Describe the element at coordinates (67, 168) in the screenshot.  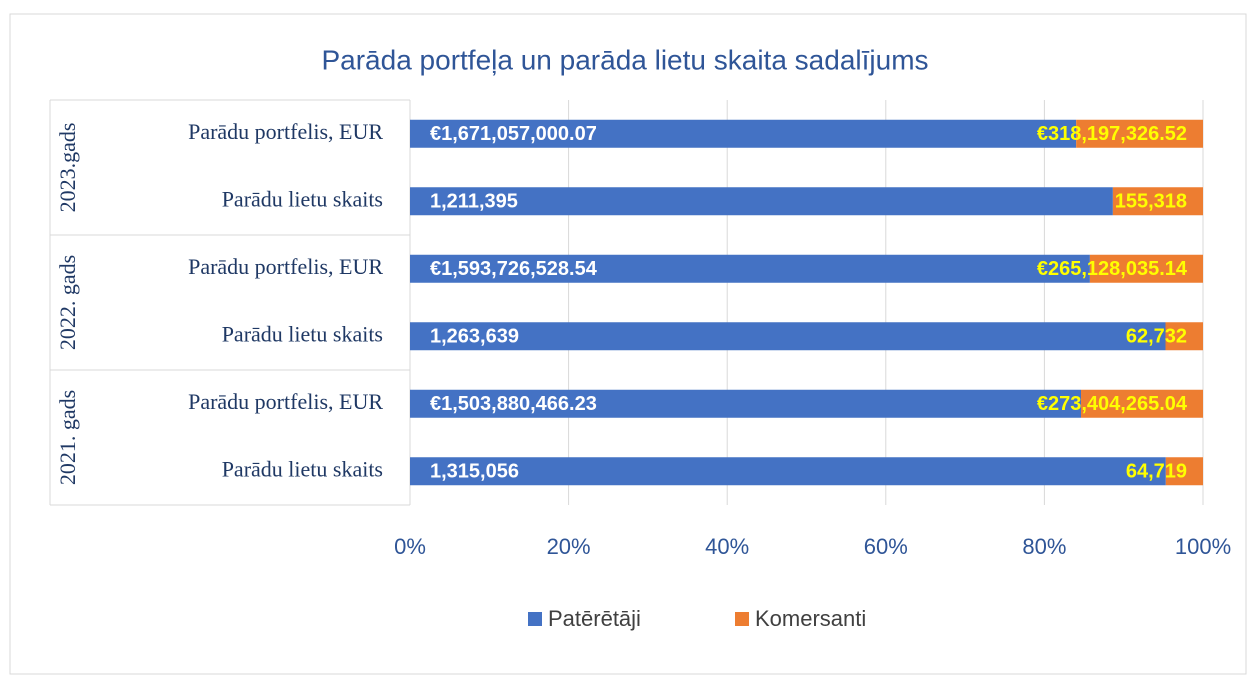
I see `group-label: 2023.gads` at that location.